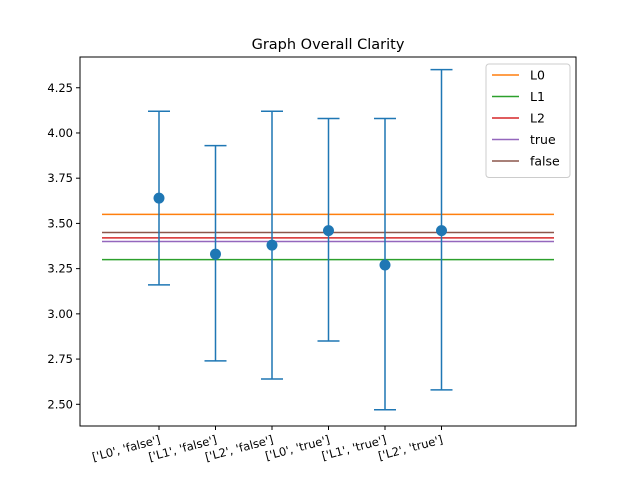  I want to click on legend-label-true: true, so click(543, 139).